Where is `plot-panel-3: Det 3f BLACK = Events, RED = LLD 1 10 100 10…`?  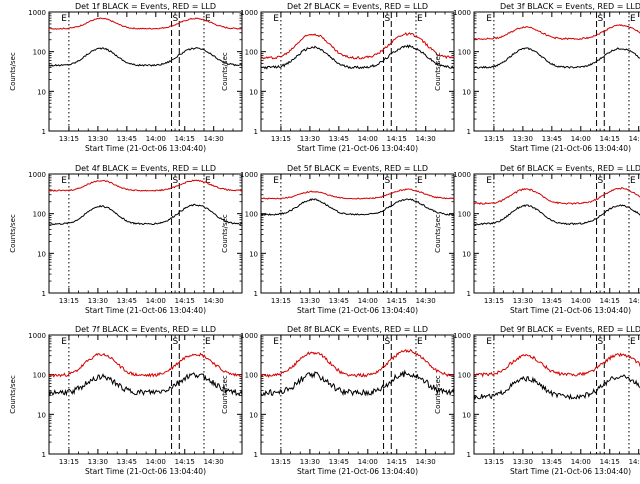
plot-panel-3: Det 3f BLACK = Events, RED = LLD 1 10 100 10… is located at coordinates (537, 77).